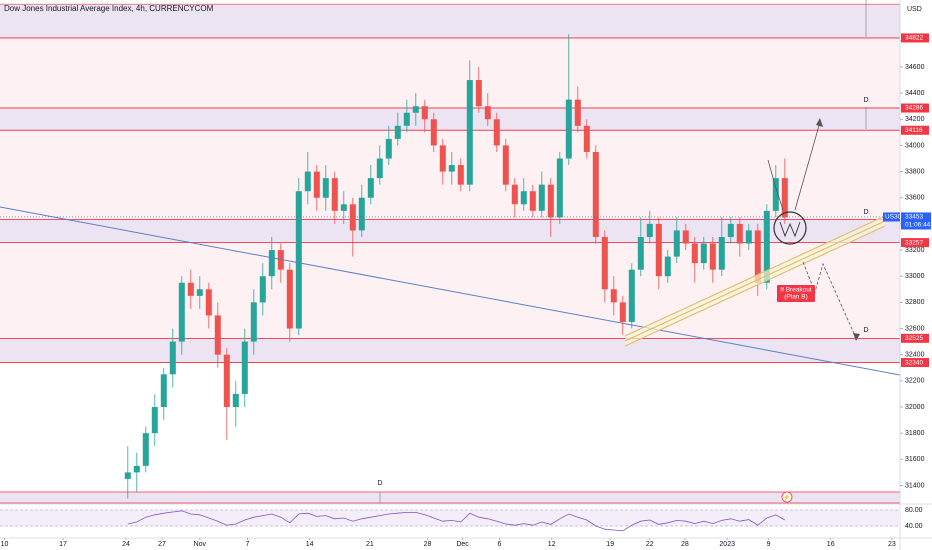 The image size is (932, 550). What do you see at coordinates (787, 497) in the screenshot?
I see `alert-icon` at bounding box center [787, 497].